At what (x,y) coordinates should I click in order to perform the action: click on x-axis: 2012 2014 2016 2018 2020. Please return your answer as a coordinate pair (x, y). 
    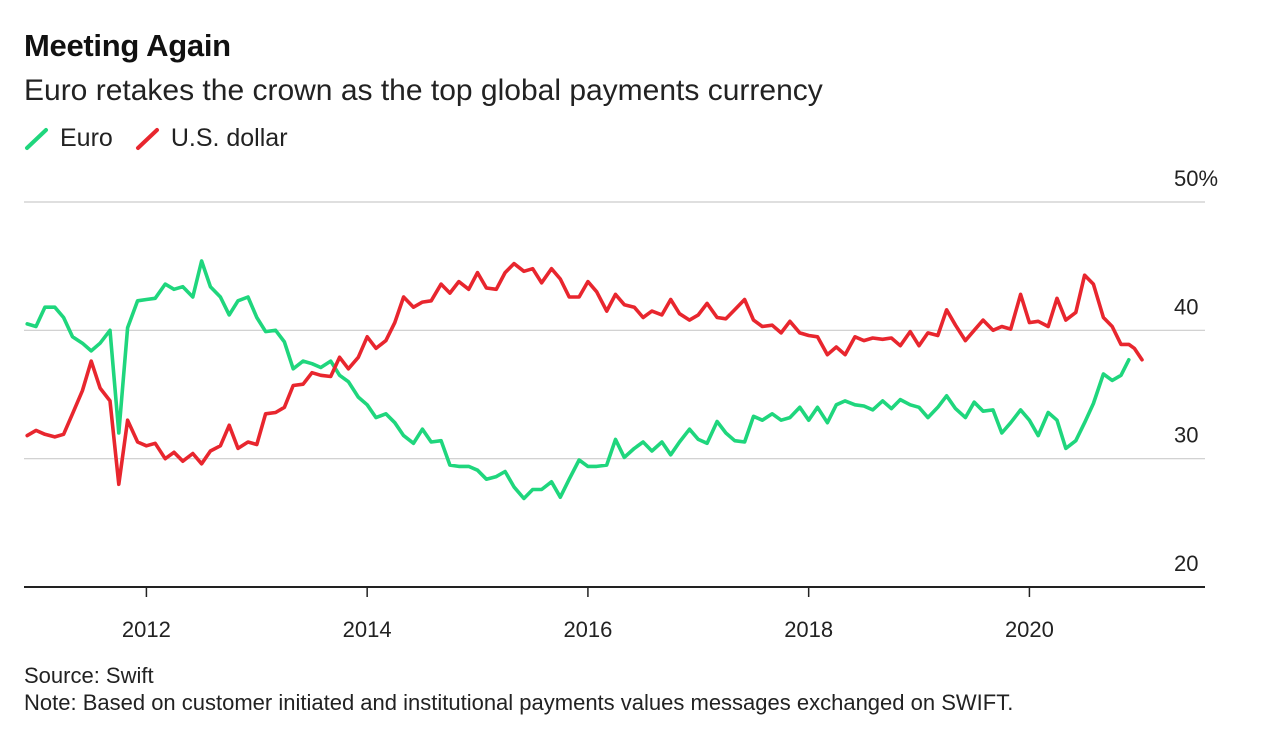
    Looking at the image, I should click on (614, 614).